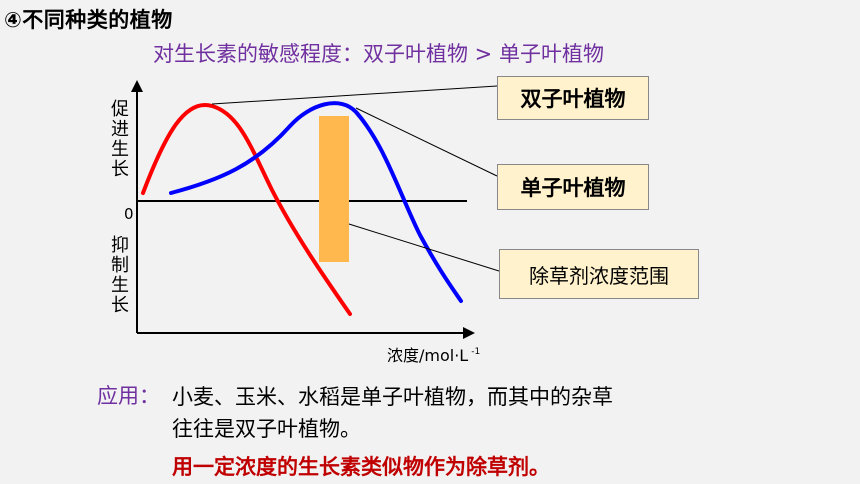  What do you see at coordinates (476, 352) in the screenshot?
I see `x-axis-exponent: -1` at bounding box center [476, 352].